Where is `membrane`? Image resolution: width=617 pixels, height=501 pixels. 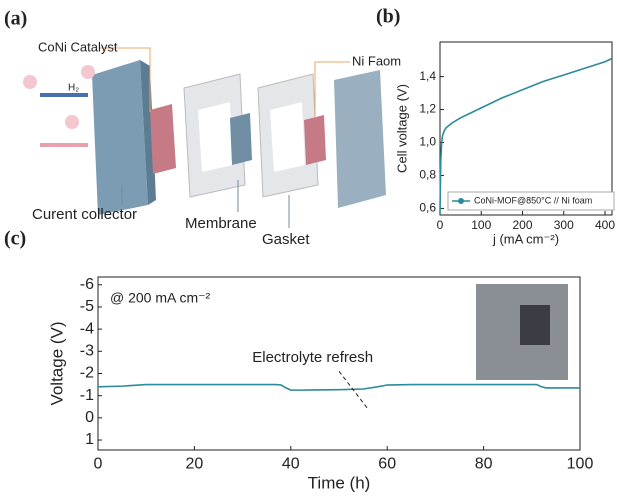
membrane is located at coordinates (241, 139).